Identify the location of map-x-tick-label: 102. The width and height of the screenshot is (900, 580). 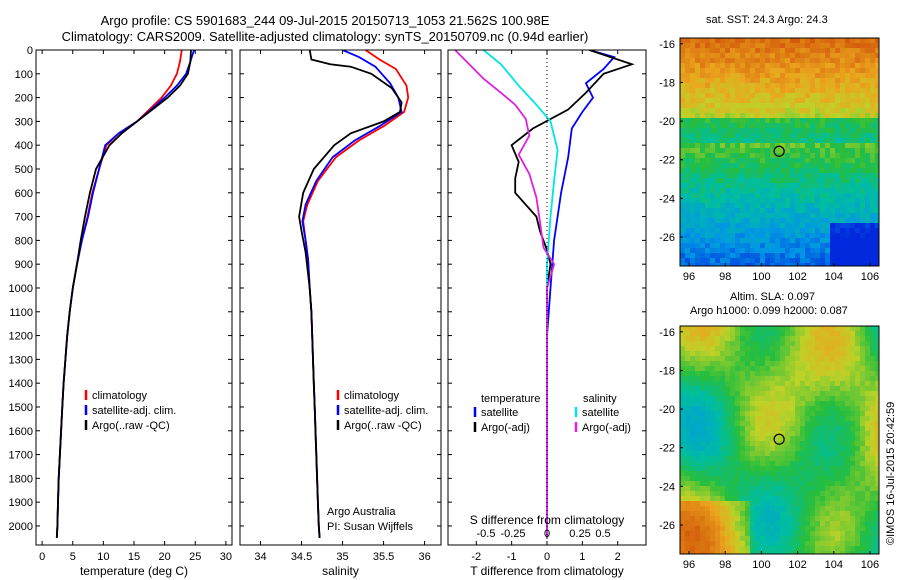
(797, 565).